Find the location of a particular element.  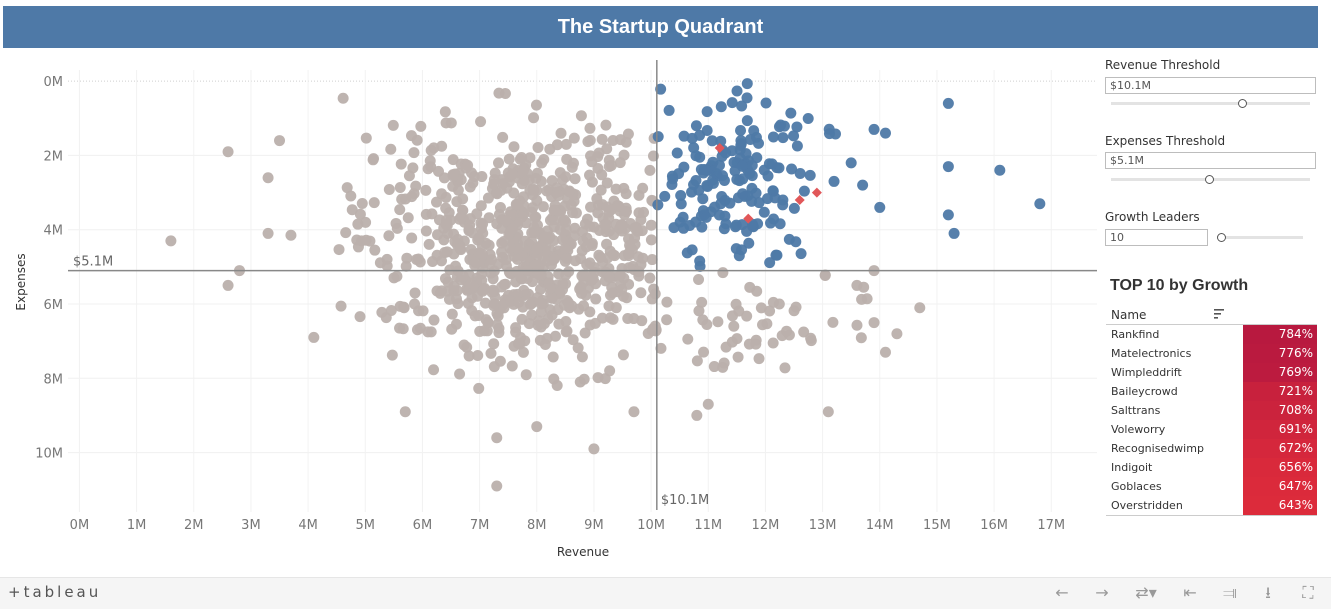

undo-icon: ← is located at coordinates (1062, 592).